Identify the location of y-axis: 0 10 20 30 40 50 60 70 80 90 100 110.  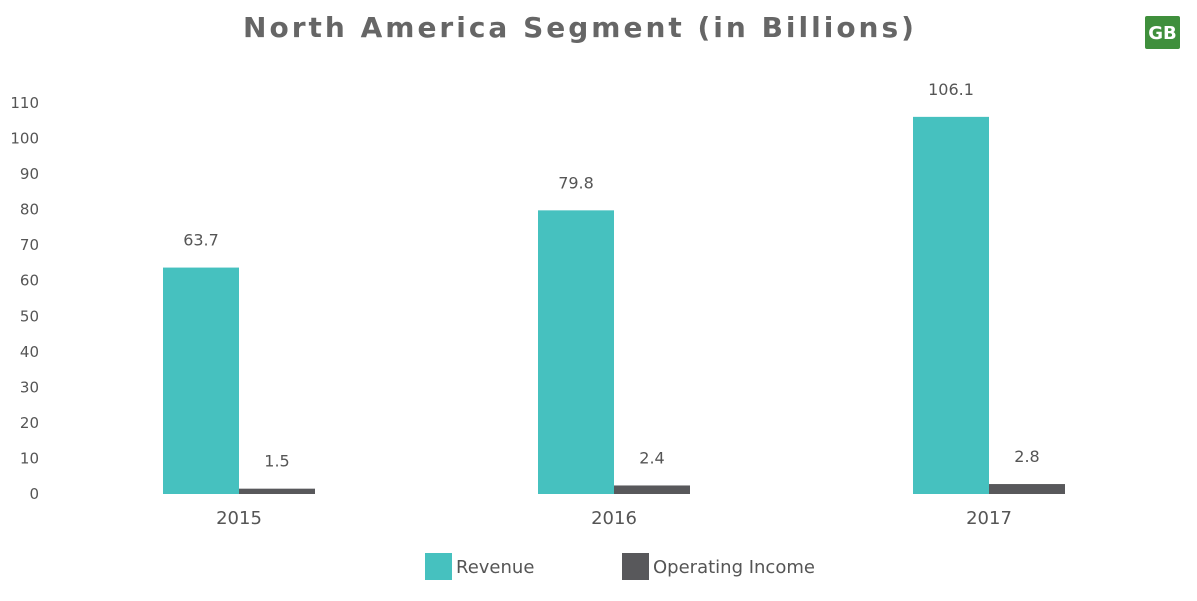
(24, 298).